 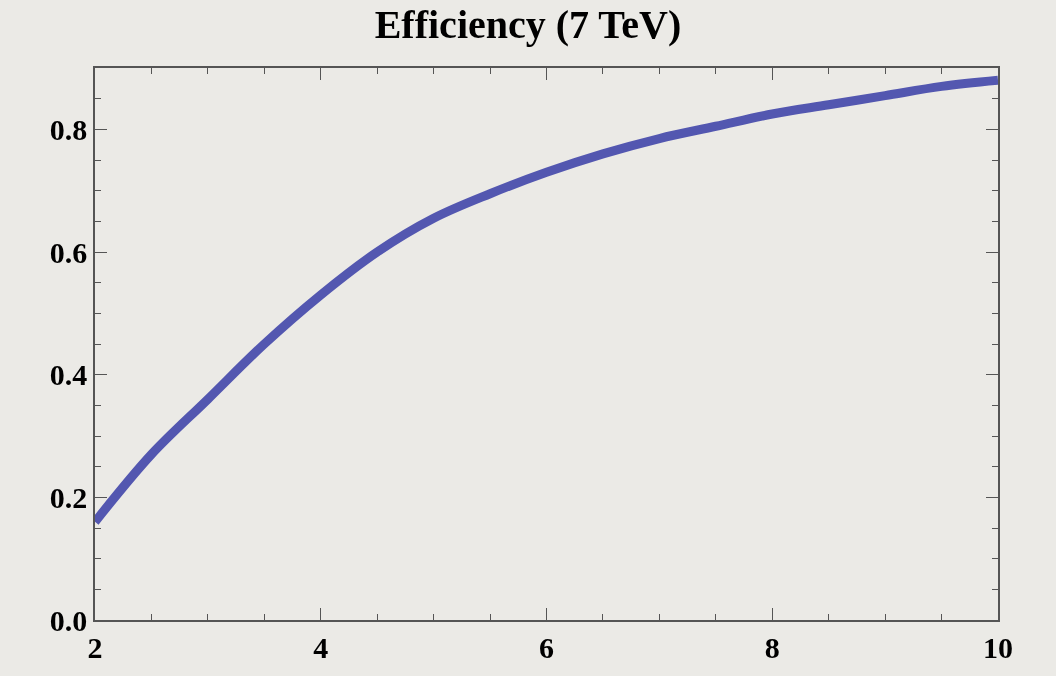 I want to click on x-tick-label: 6, so click(x=546, y=647).